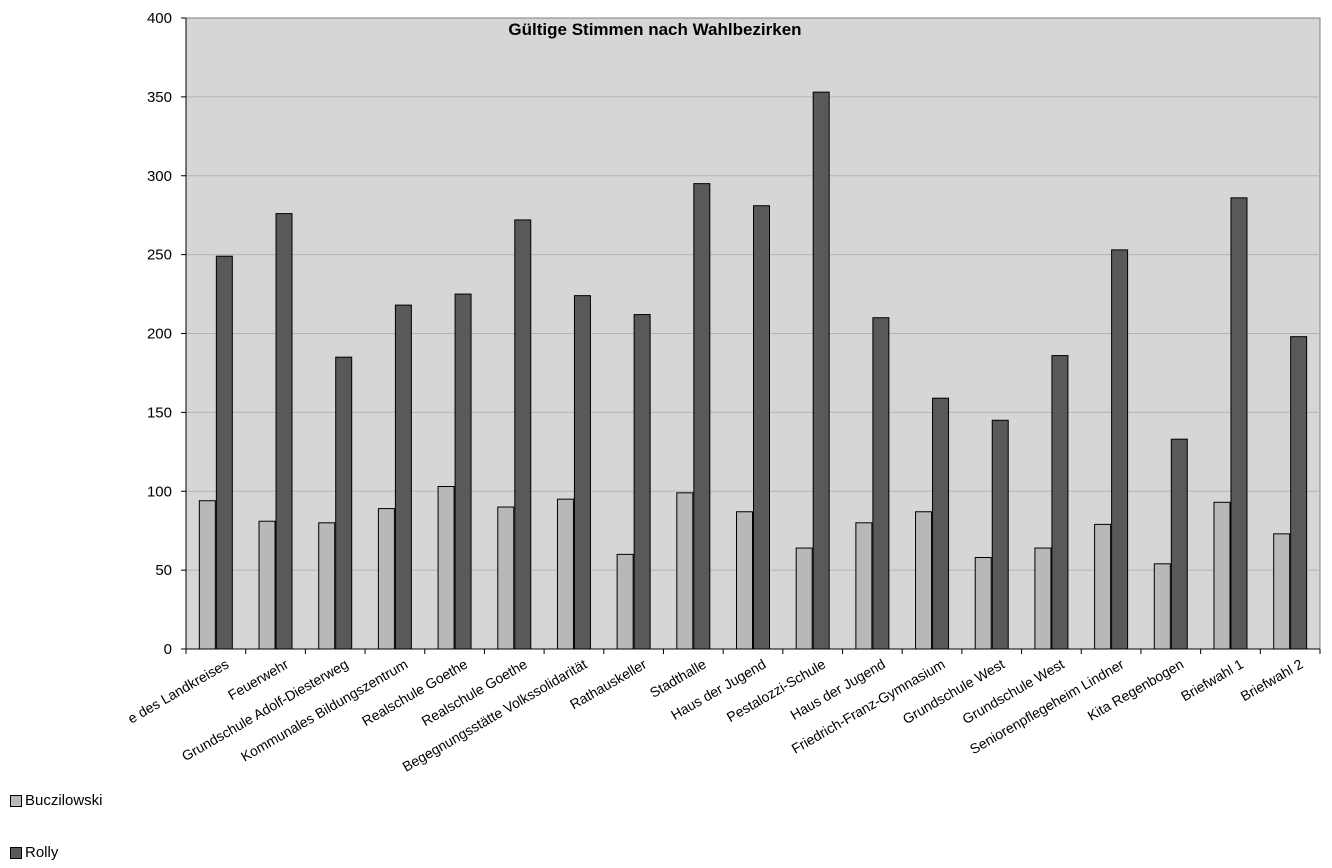  What do you see at coordinates (159, 97) in the screenshot?
I see `y-tick-label: 350` at bounding box center [159, 97].